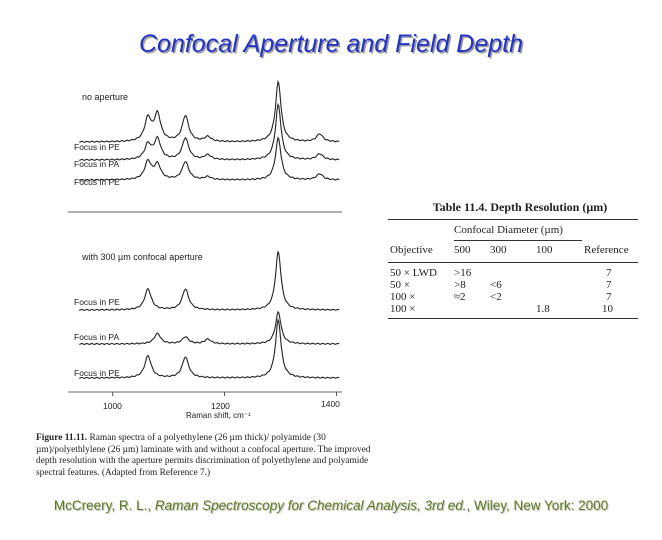 The height and width of the screenshot is (540, 662). I want to click on table-row: 50 × >8 <6 7, so click(513, 285).